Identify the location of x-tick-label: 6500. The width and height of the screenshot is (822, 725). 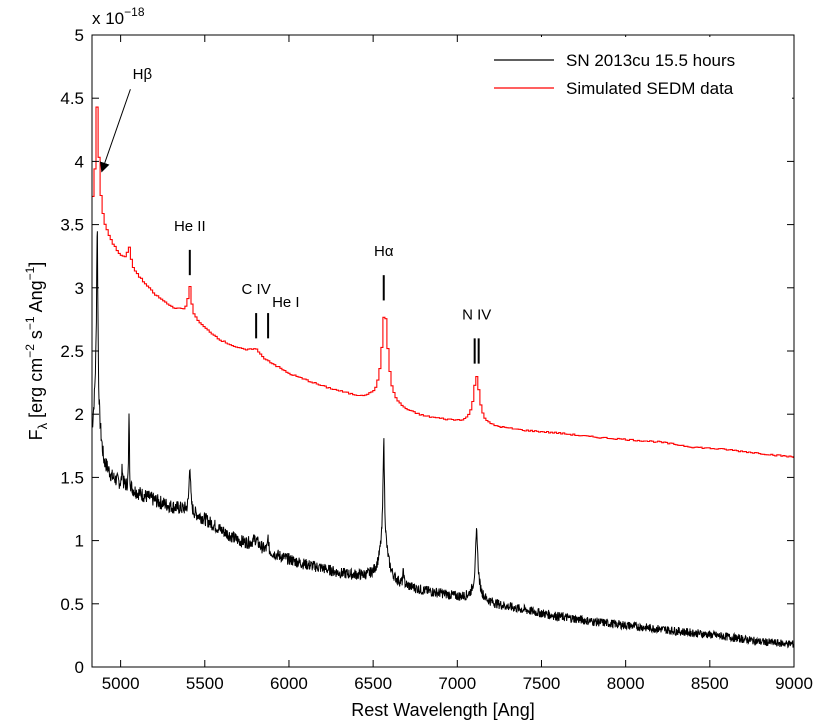
(373, 683).